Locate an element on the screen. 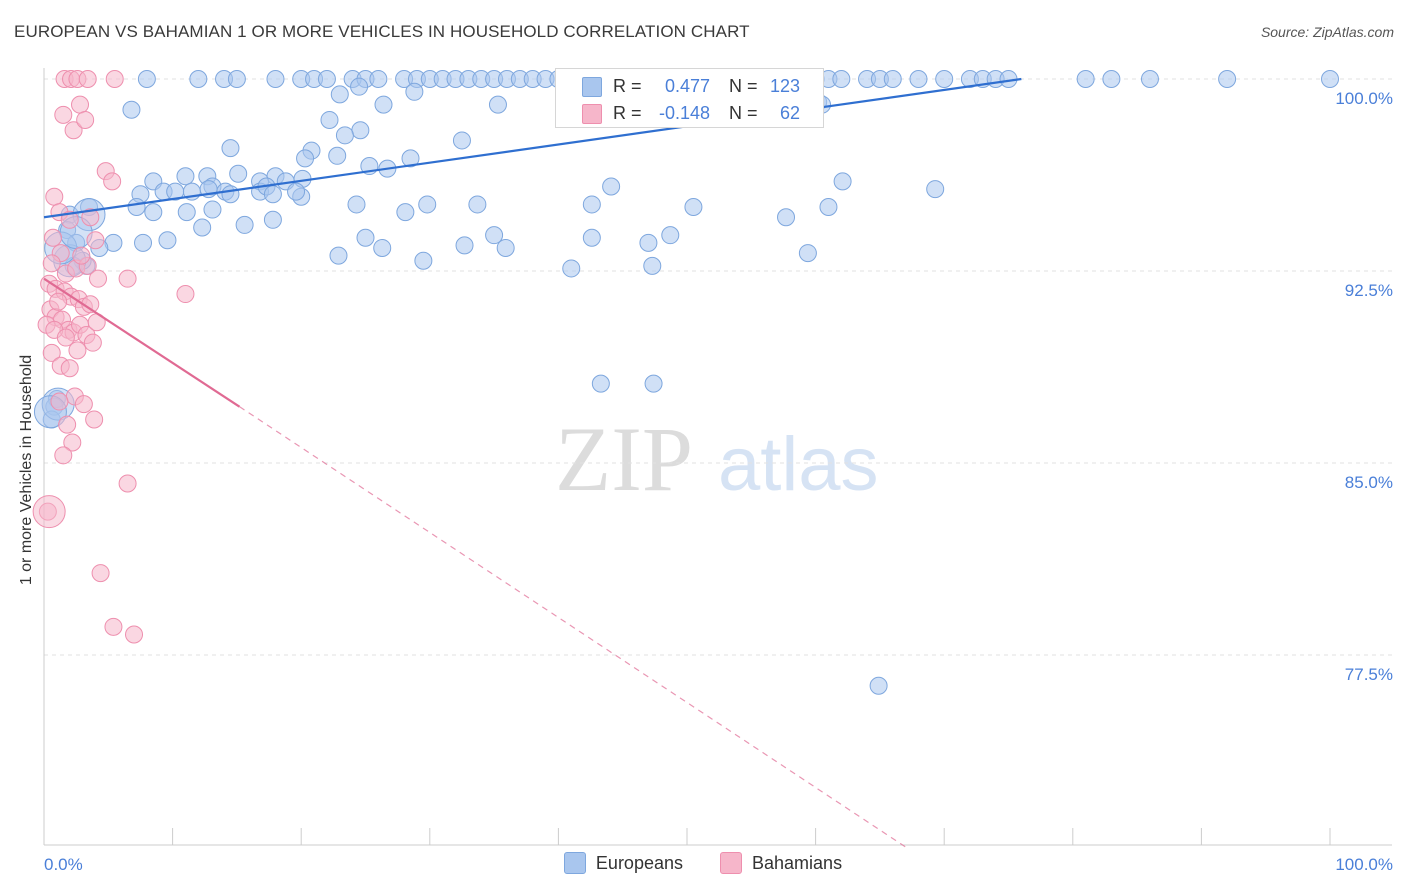 The height and width of the screenshot is (892, 1406). legend-item-bahamians: Bahamians is located at coordinates (781, 863).